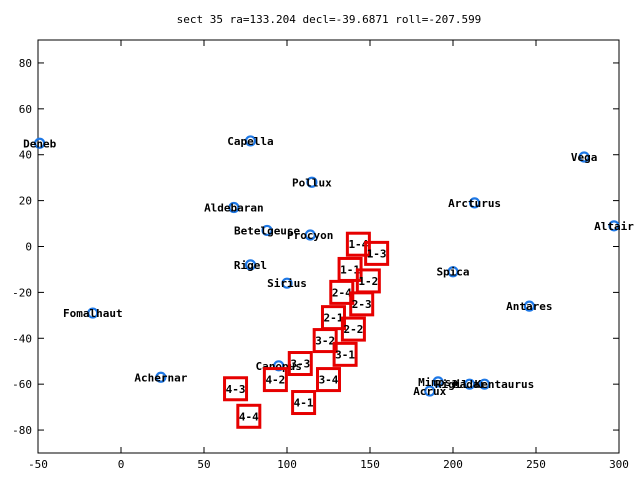 This screenshot has width=640, height=480. What do you see at coordinates (22, 430) in the screenshot?
I see `y-tick-label: -80` at bounding box center [22, 430].